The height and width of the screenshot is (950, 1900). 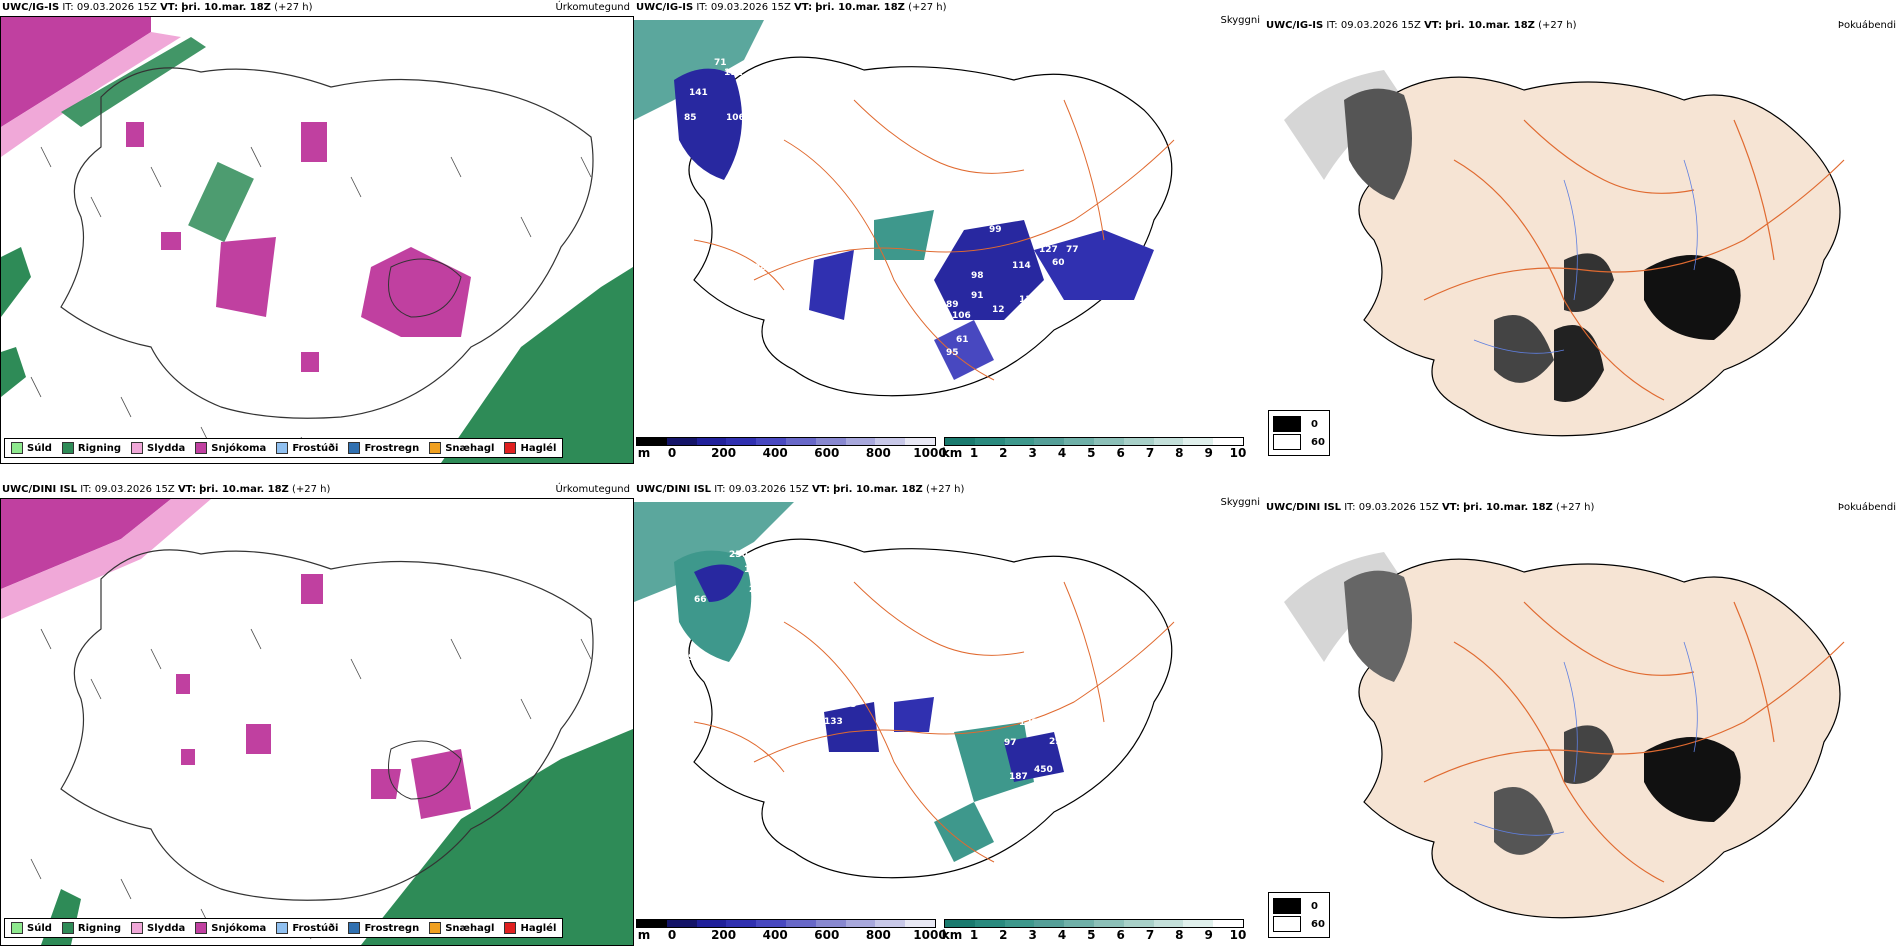 What do you see at coordinates (1866, 507) in the screenshot?
I see `panel-title: Þokuábendi` at bounding box center [1866, 507].